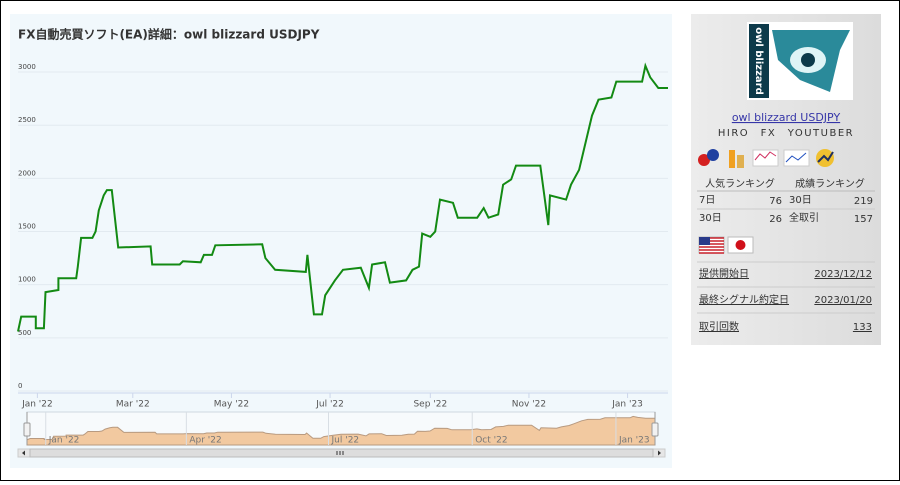 This screenshot has height=485, width=900. I want to click on flags, so click(726, 245).